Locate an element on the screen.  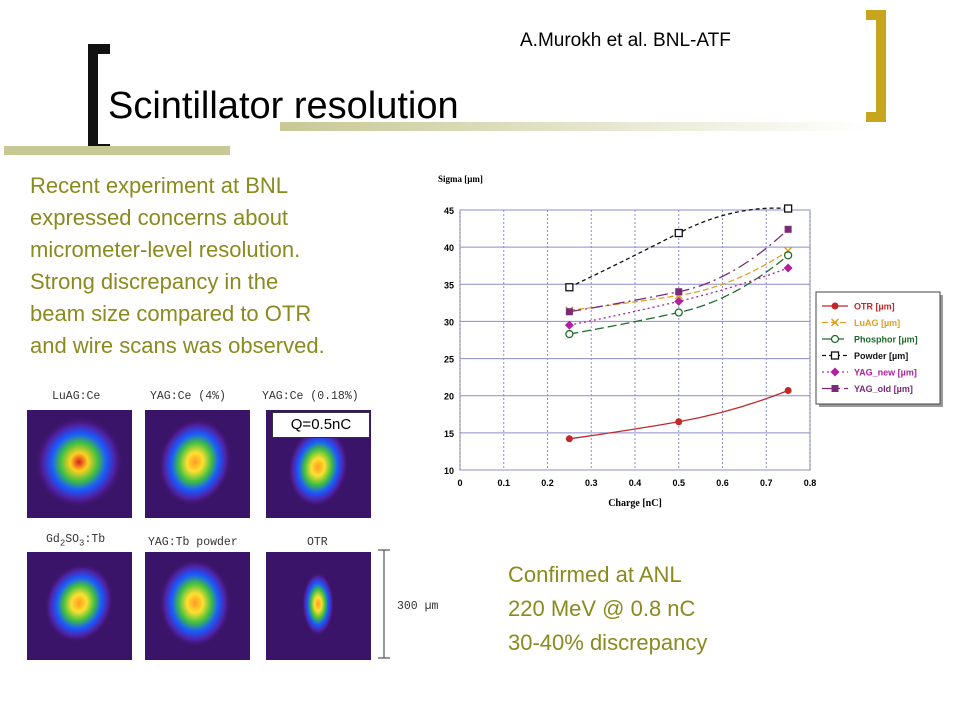
legend-box is located at coordinates (878, 348).